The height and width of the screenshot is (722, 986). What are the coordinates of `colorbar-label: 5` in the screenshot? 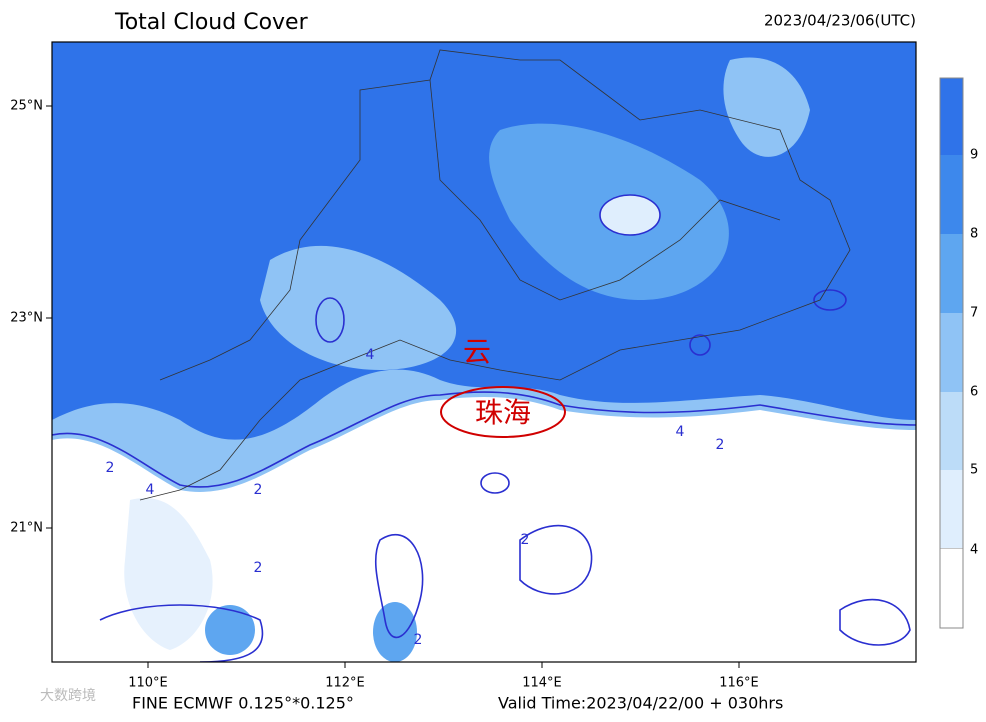 It's located at (974, 470).